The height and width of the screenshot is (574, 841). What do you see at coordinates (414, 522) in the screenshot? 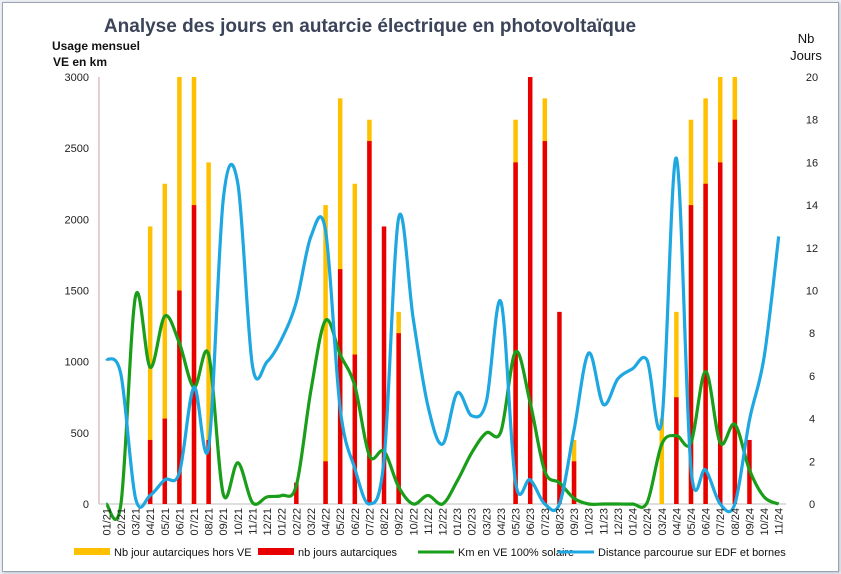
I see `x-tick-label: 10/22` at bounding box center [414, 522].